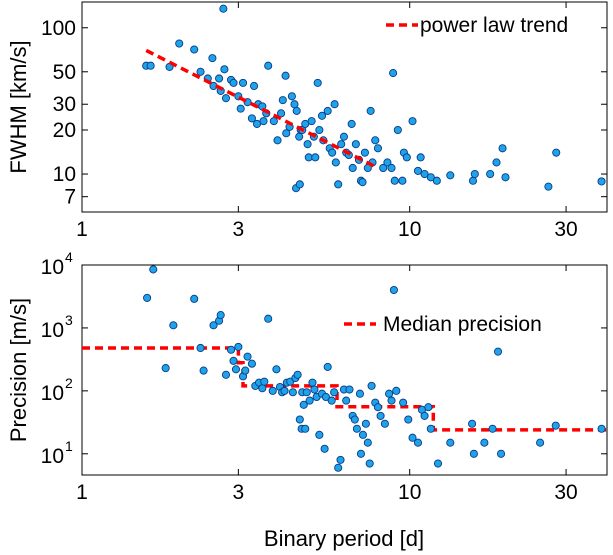 This screenshot has height=555, width=613. What do you see at coordinates (64, 72) in the screenshot?
I see `fwhm-y-tick-label: 50` at bounding box center [64, 72].